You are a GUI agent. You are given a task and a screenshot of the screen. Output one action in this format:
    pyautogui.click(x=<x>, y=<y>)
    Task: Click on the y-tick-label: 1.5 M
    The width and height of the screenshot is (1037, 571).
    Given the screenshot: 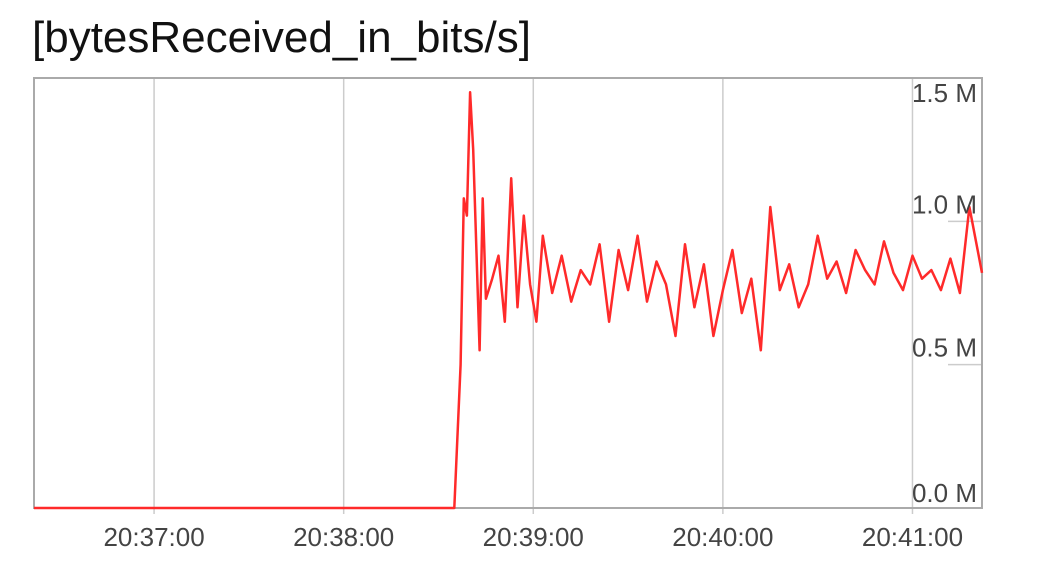 What is the action you would take?
    pyautogui.click(x=944, y=93)
    